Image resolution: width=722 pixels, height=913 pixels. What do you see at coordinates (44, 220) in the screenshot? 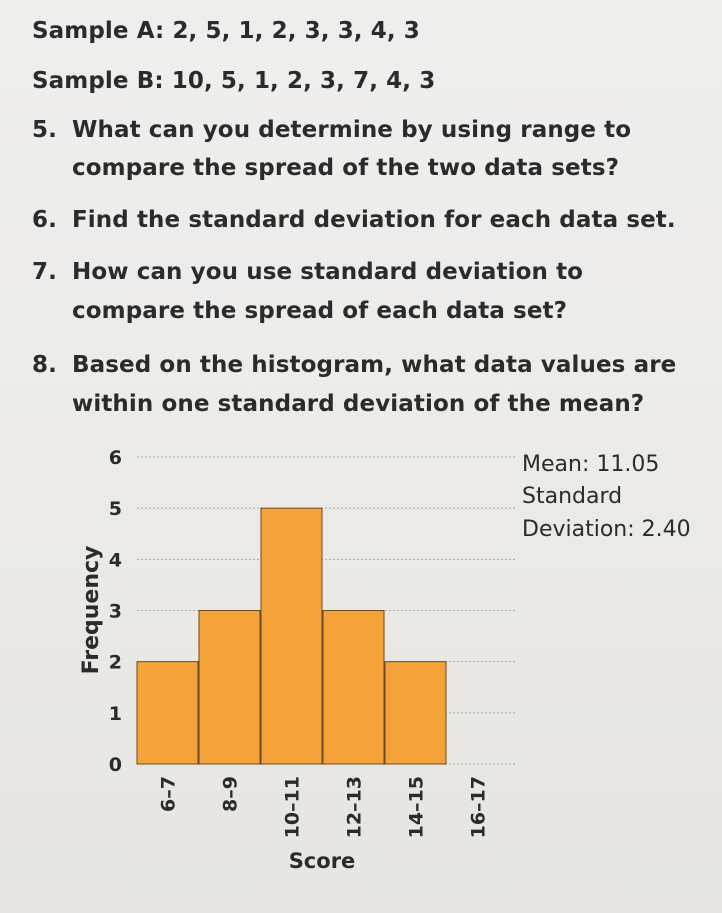
I see `question-6-number: 6.` at bounding box center [44, 220].